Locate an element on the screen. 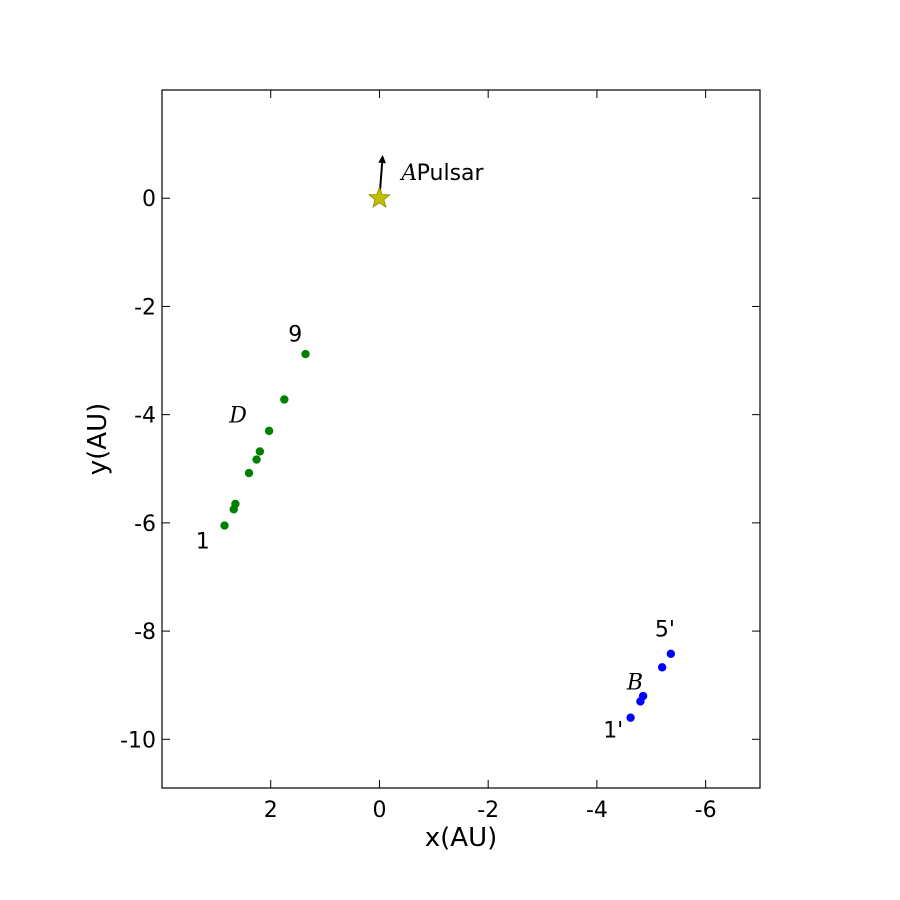  pulsar-marker-group is located at coordinates (379, 181).